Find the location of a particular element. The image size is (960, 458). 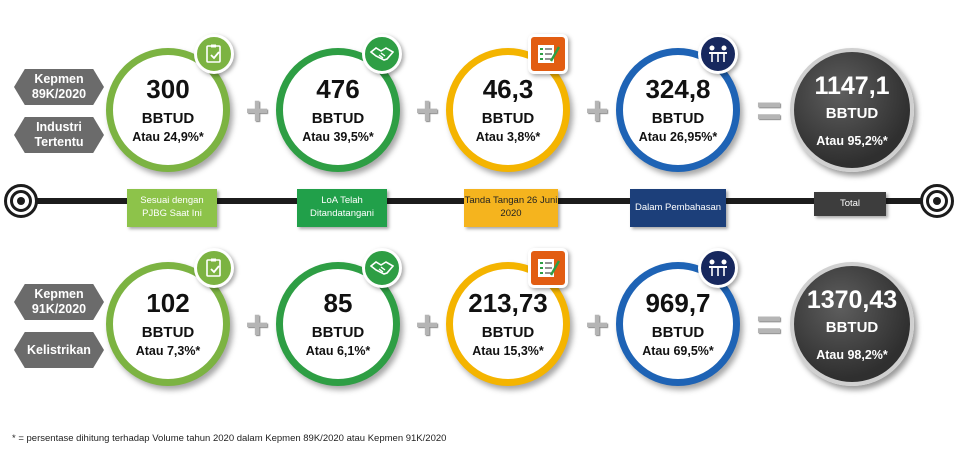

timeline-end-icon is located at coordinates (937, 201).